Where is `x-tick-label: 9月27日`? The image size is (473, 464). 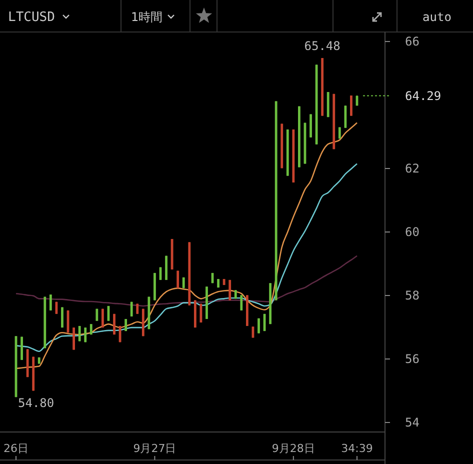
x-tick-label: 9月27日 is located at coordinates (154, 448).